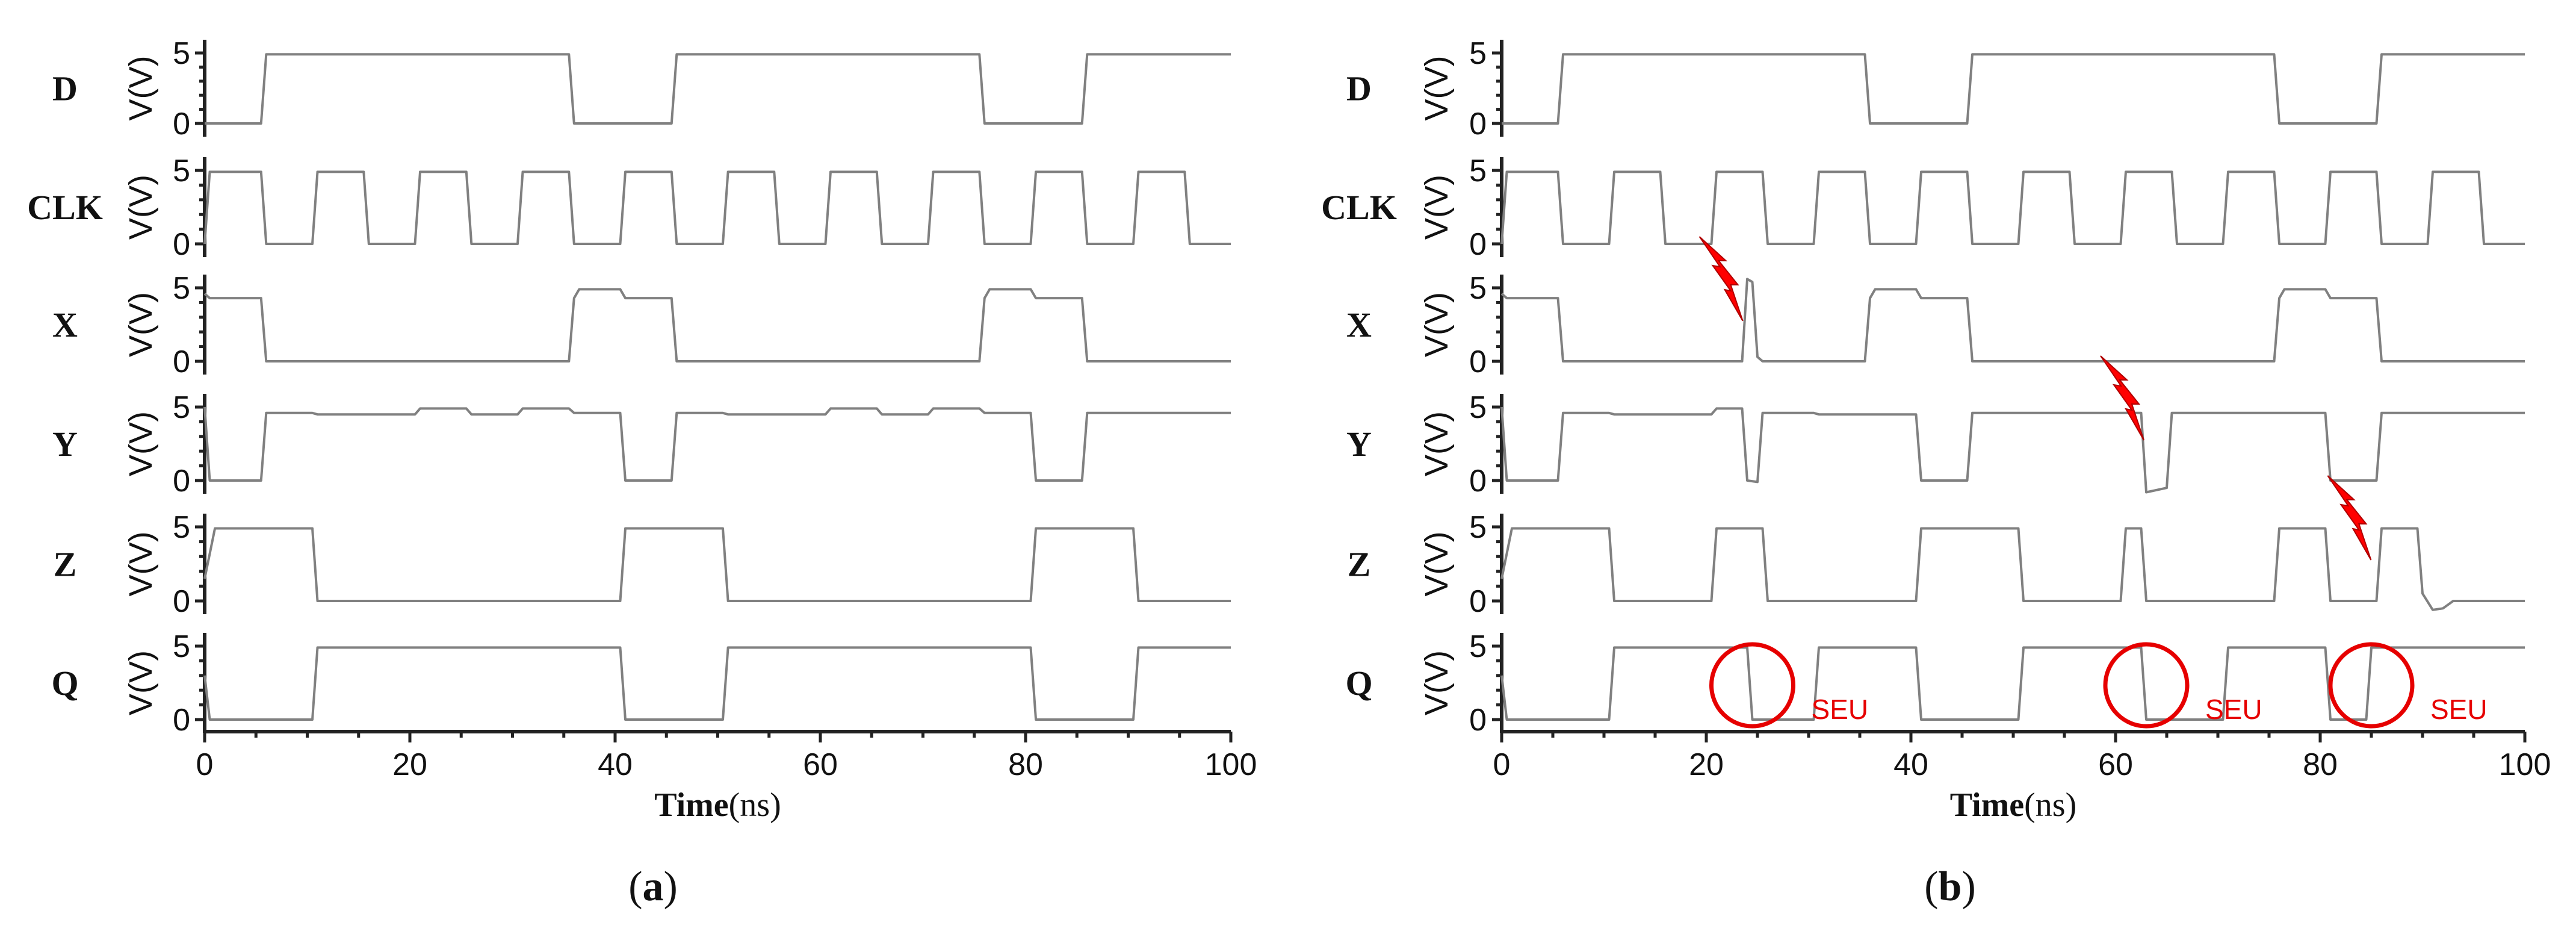 The image size is (2576, 949). I want to click on seu-label-2: SEU, so click(2233, 709).